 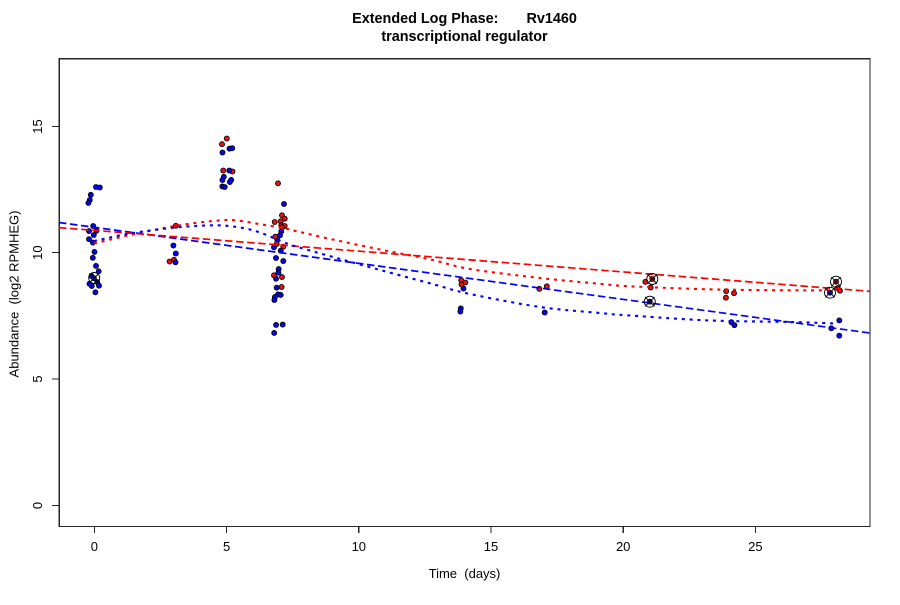 I want to click on svg-text: 25, so click(x=755, y=546).